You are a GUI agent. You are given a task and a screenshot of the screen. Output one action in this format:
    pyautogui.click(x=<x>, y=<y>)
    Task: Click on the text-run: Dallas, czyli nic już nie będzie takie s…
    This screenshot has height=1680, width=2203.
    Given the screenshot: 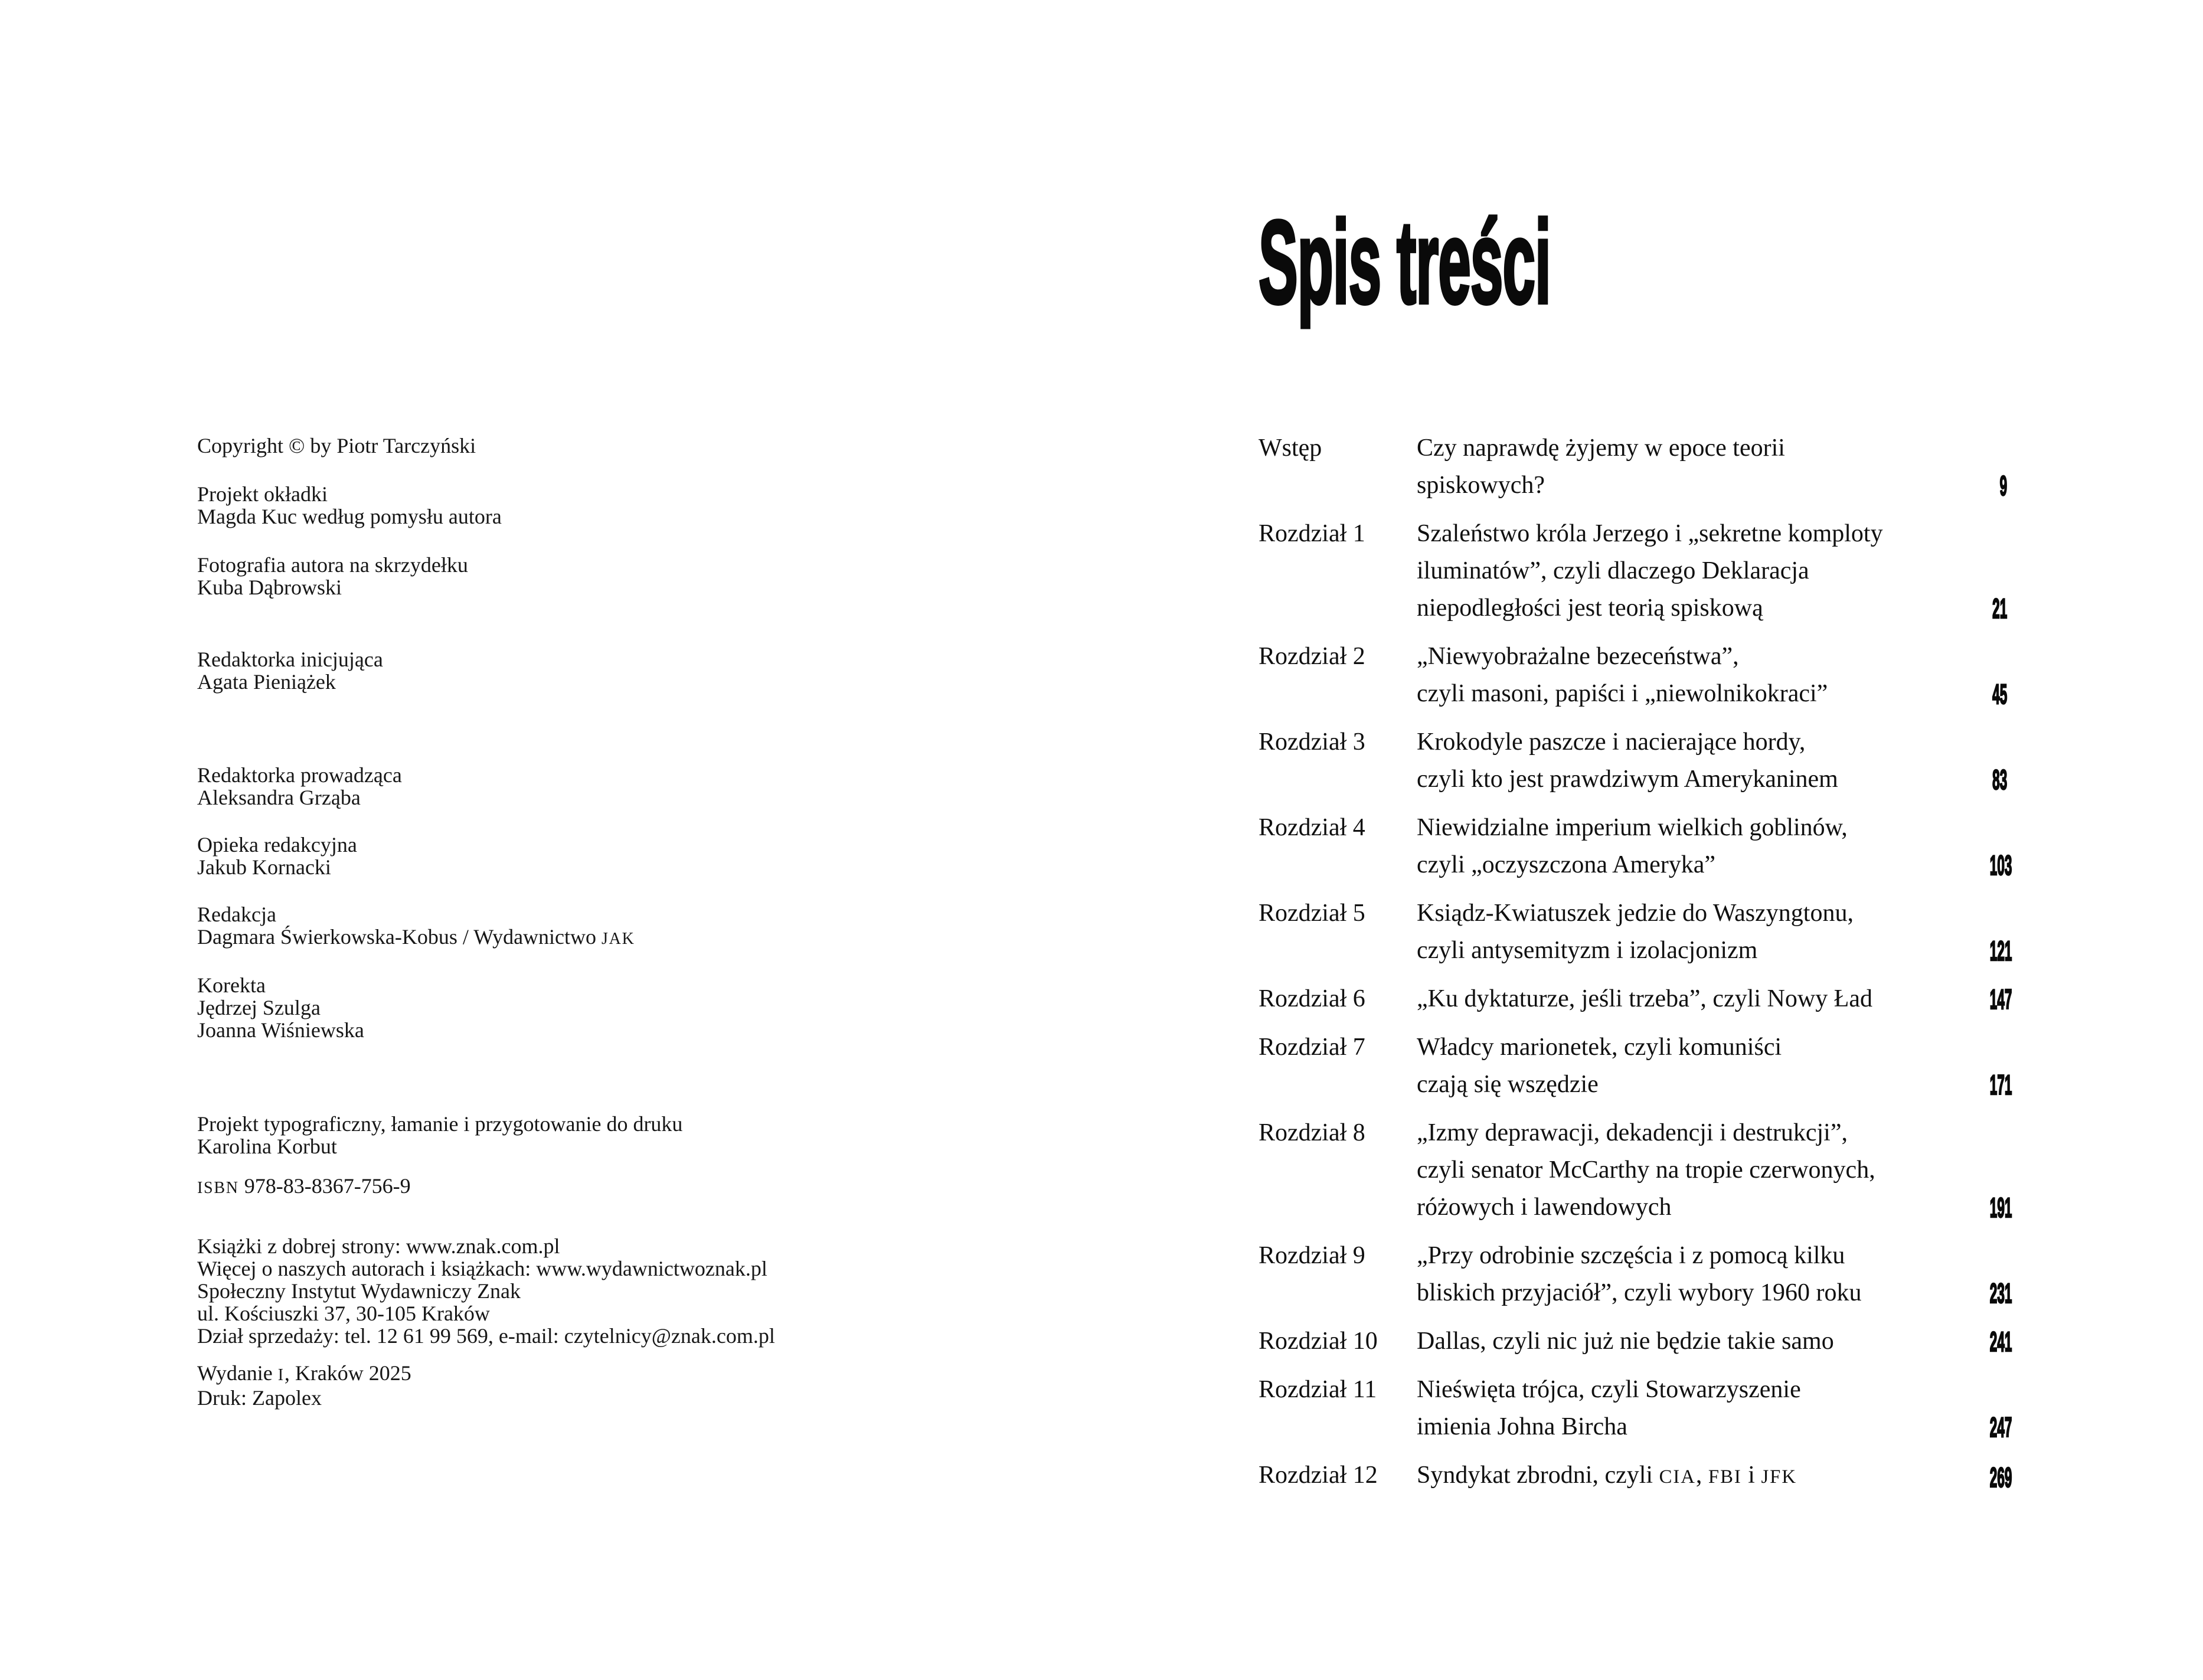 What is the action you would take?
    pyautogui.click(x=1626, y=1341)
    